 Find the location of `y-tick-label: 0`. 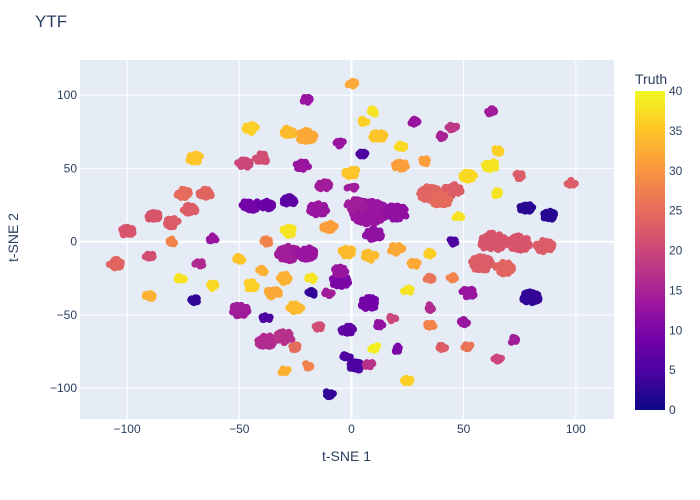

y-tick-label: 0 is located at coordinates (73, 242).